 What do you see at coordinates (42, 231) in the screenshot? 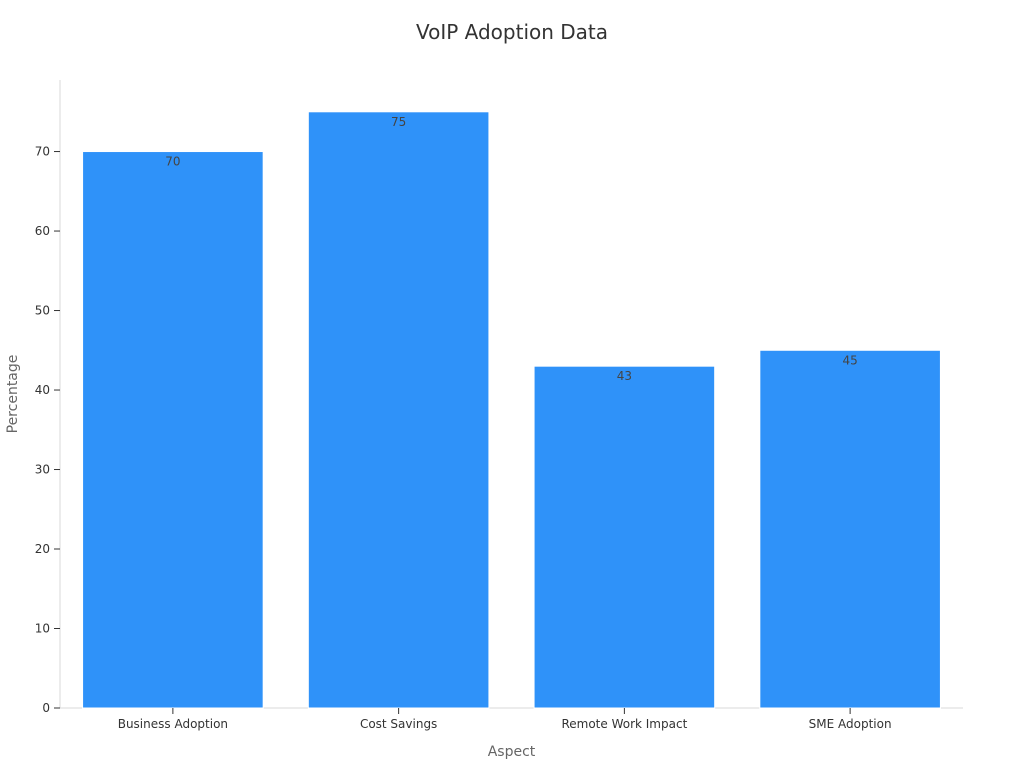
I see `y-tick-label: 60` at bounding box center [42, 231].